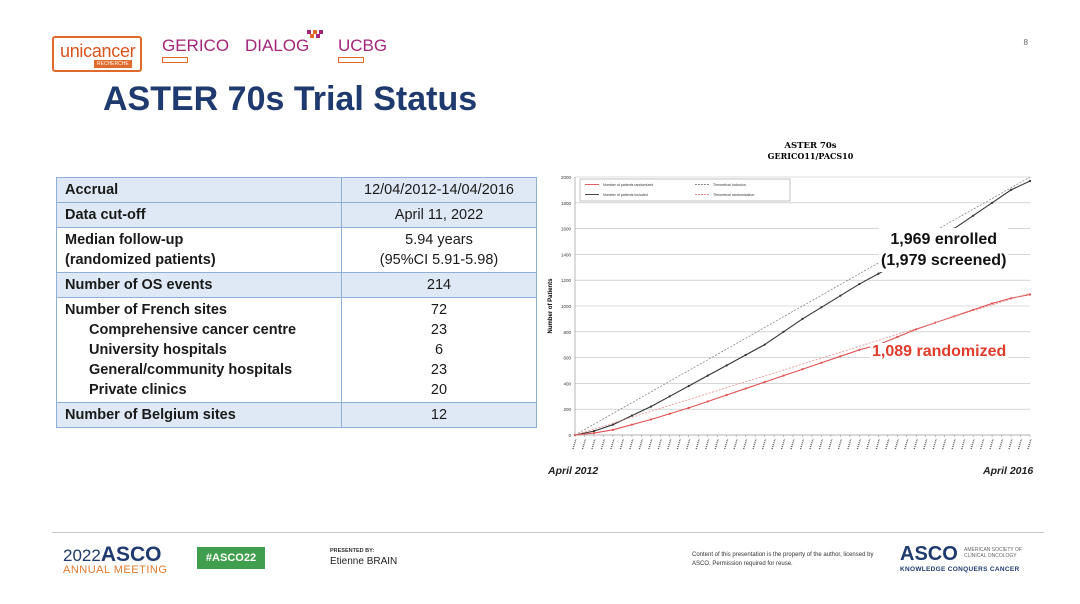  What do you see at coordinates (146, 310) in the screenshot?
I see `row-label: Number of French sites` at bounding box center [146, 310].